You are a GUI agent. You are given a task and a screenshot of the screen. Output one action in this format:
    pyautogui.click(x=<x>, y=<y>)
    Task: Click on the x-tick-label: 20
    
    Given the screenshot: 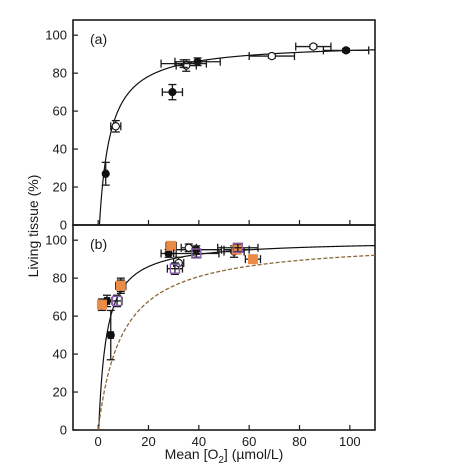 What is the action you would take?
    pyautogui.click(x=148, y=441)
    